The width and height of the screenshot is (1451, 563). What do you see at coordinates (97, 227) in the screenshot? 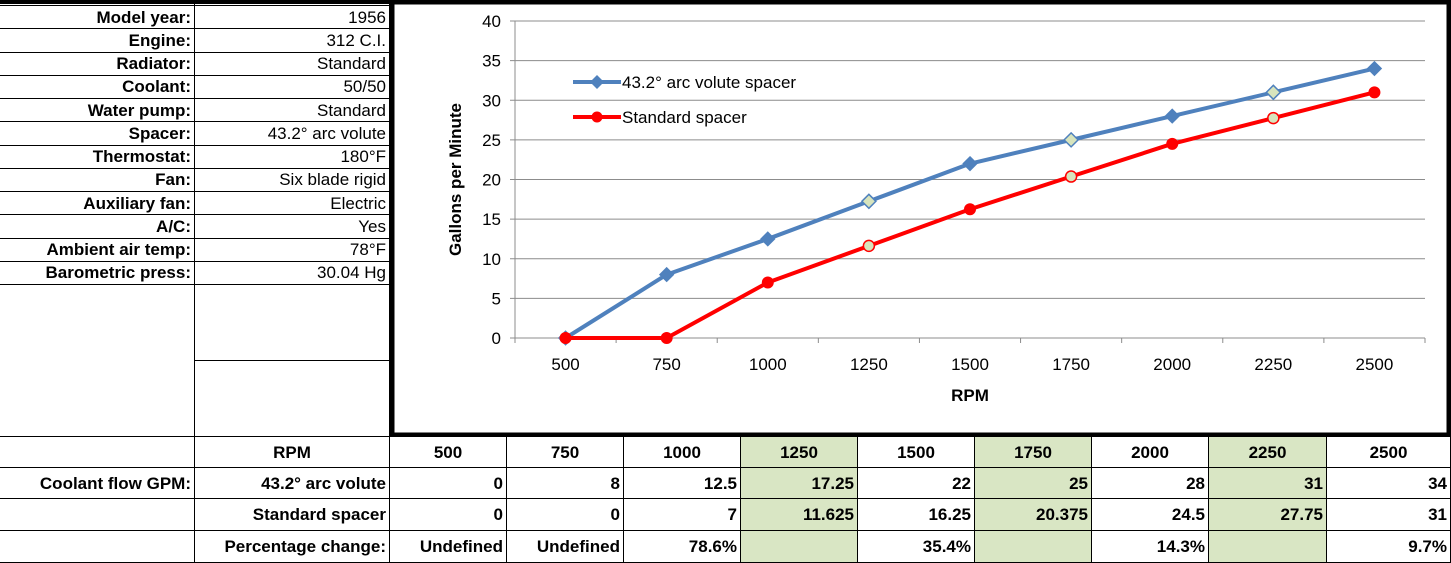
I see `spec-label: A/C:` at bounding box center [97, 227].